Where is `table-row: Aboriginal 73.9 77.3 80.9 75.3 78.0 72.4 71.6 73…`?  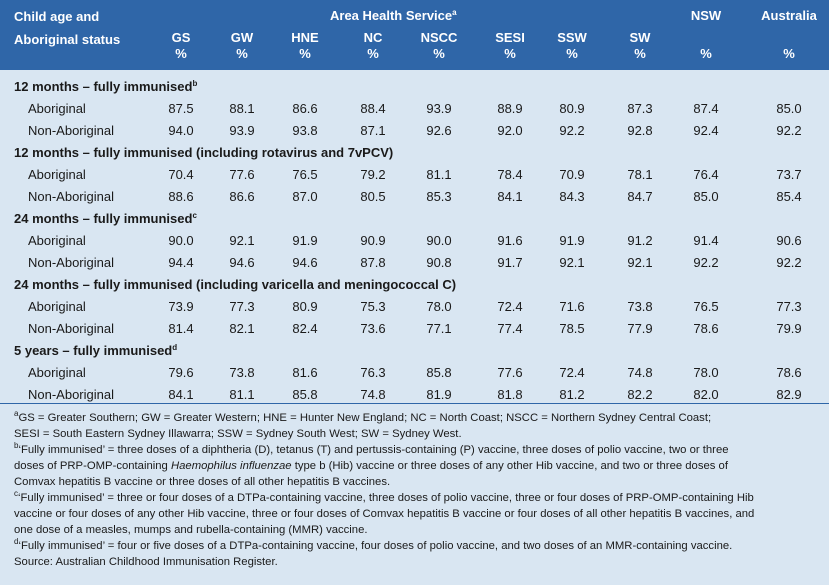 table-row: Aboriginal 73.9 77.3 80.9 75.3 78.0 72.4 71.6 73… is located at coordinates (414, 307).